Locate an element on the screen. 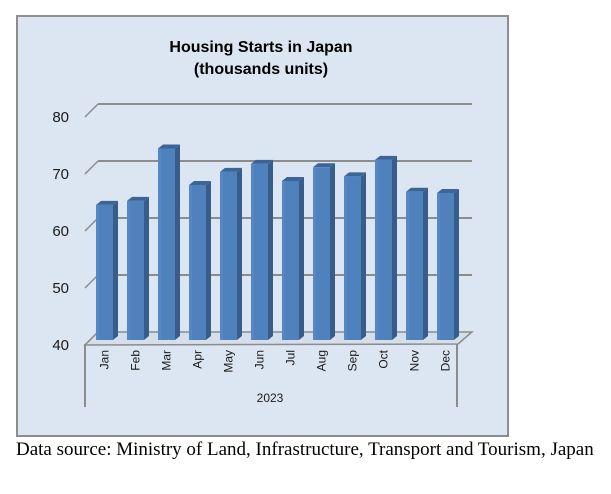 The height and width of the screenshot is (494, 611). x-category-label: Oct is located at coordinates (384, 358).